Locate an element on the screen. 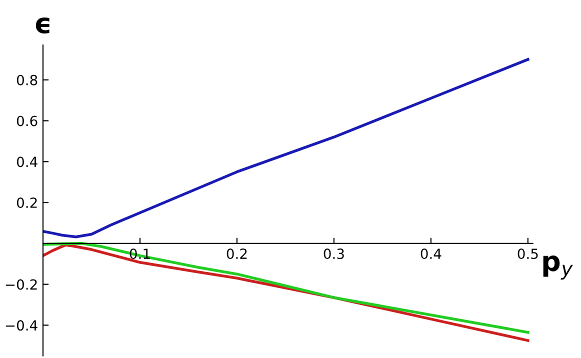 The image size is (581, 358). y-tick-label: −0.4 is located at coordinates (22, 325).